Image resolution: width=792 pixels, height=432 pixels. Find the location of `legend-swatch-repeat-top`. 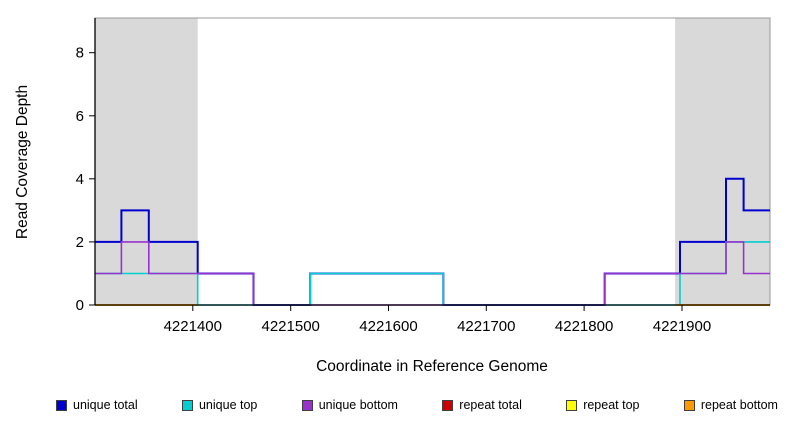

legend-swatch-repeat-top is located at coordinates (572, 405).